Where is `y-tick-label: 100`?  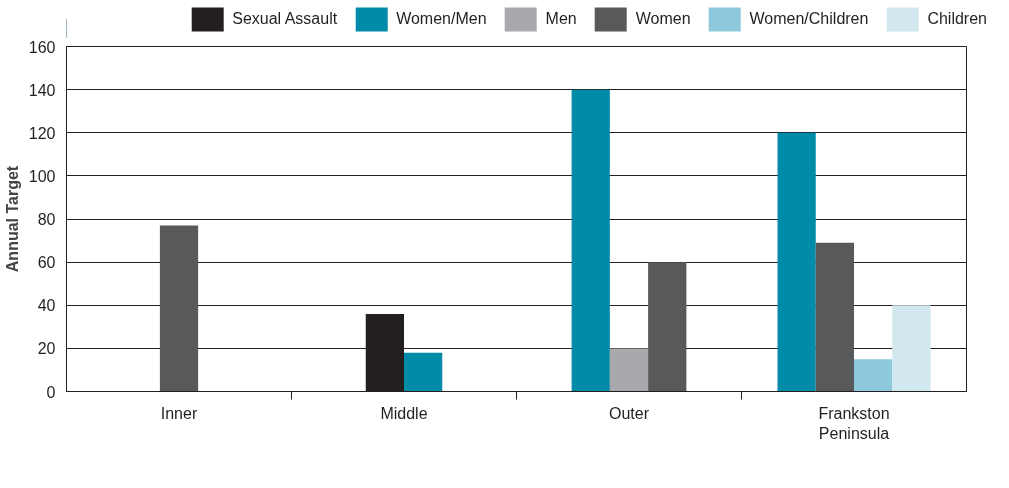 y-tick-label: 100 is located at coordinates (42, 176).